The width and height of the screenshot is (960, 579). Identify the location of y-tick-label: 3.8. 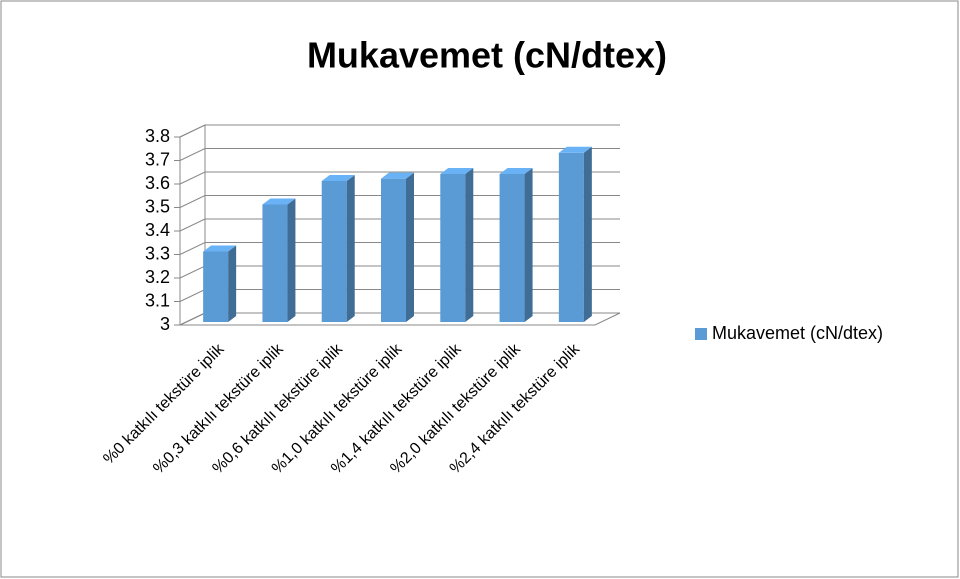
(157, 136).